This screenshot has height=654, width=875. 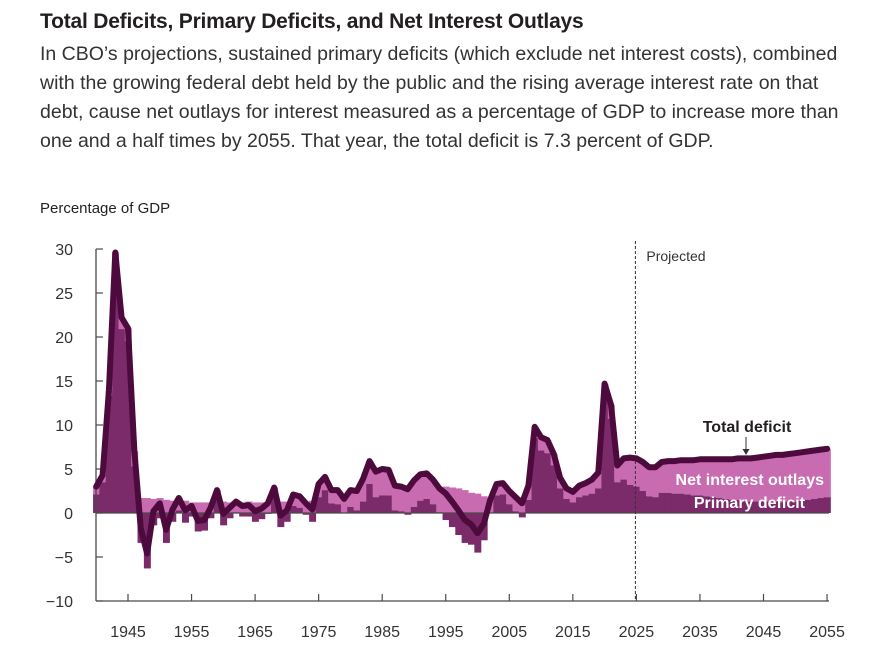 I want to click on y-tick-label: 5, so click(x=68, y=470).